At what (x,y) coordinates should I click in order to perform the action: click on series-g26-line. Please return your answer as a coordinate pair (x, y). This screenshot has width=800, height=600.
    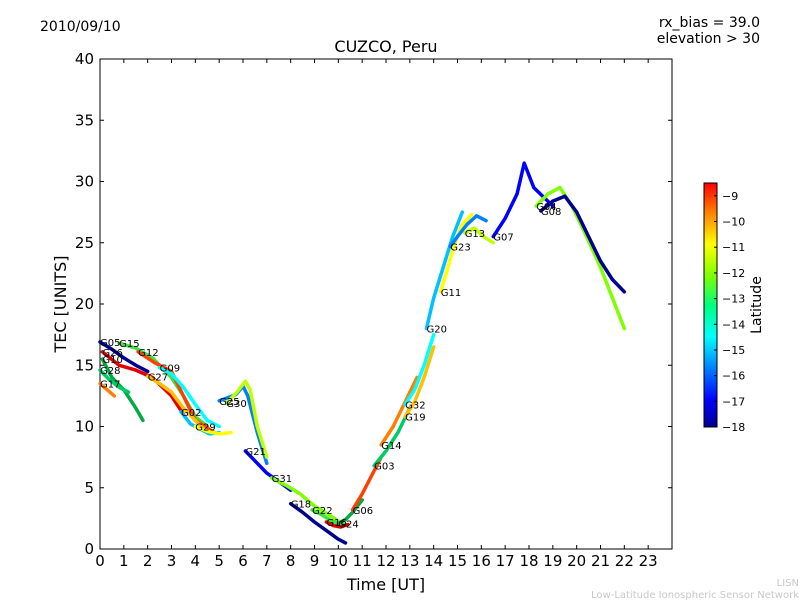
    Looking at the image, I should click on (143, 383).